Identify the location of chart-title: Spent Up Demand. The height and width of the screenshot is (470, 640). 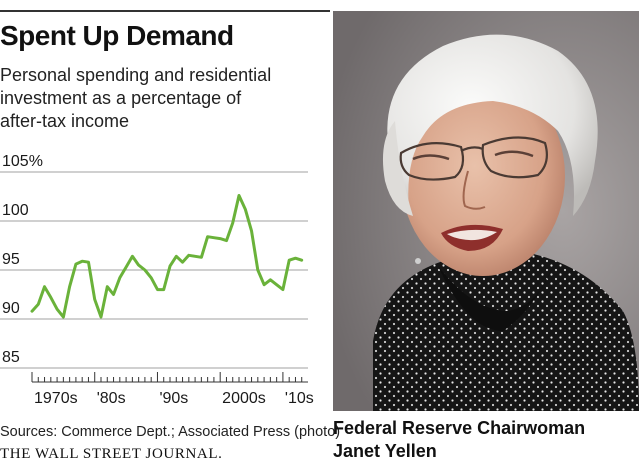
(117, 35).